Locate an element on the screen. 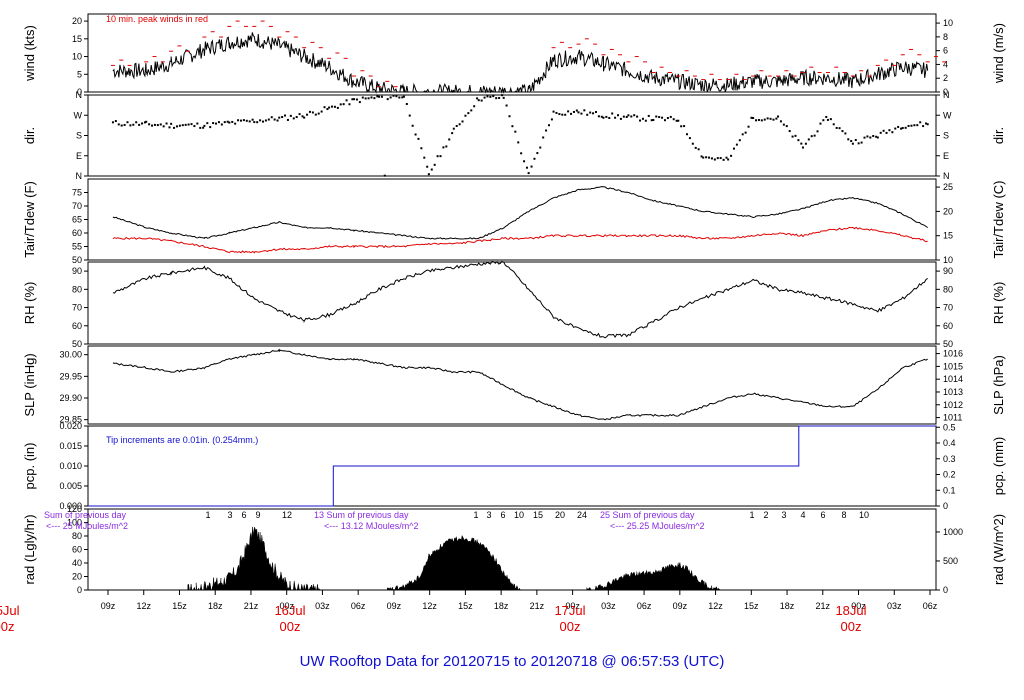 The width and height of the screenshot is (1024, 700). y-tick-label-right: 1011 is located at coordinates (952, 418).